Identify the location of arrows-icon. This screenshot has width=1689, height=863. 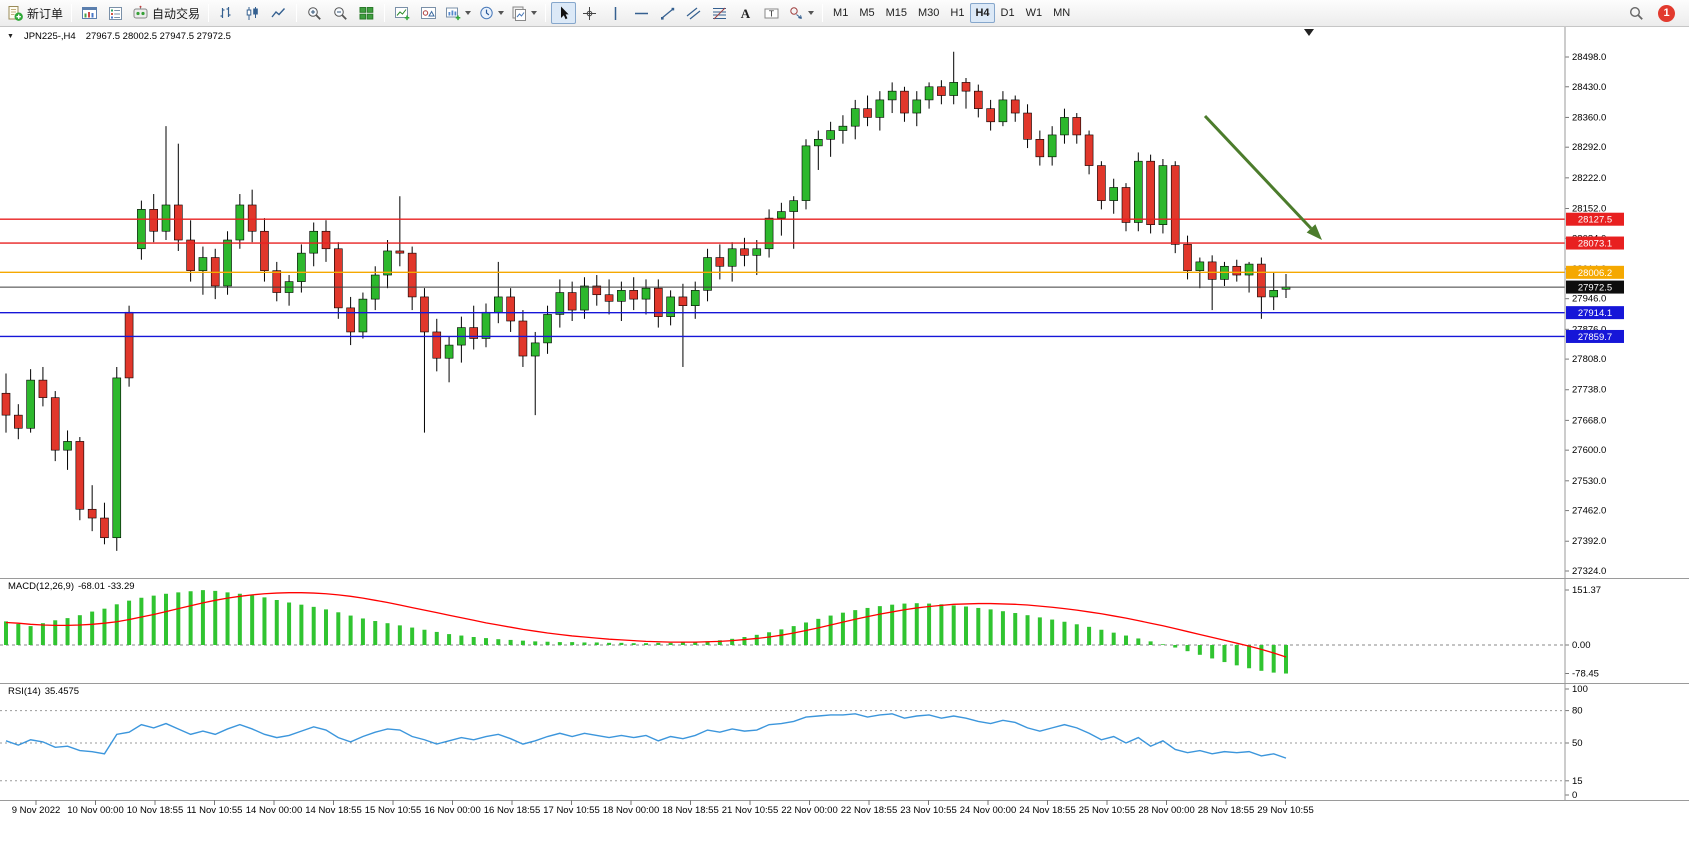
(796, 12).